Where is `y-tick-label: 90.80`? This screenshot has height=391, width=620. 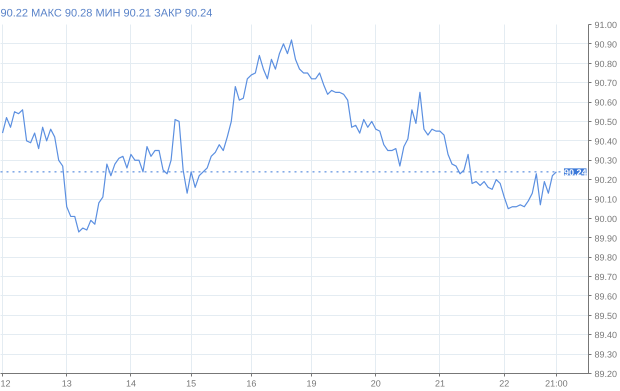 y-tick-label: 90.80 is located at coordinates (606, 63).